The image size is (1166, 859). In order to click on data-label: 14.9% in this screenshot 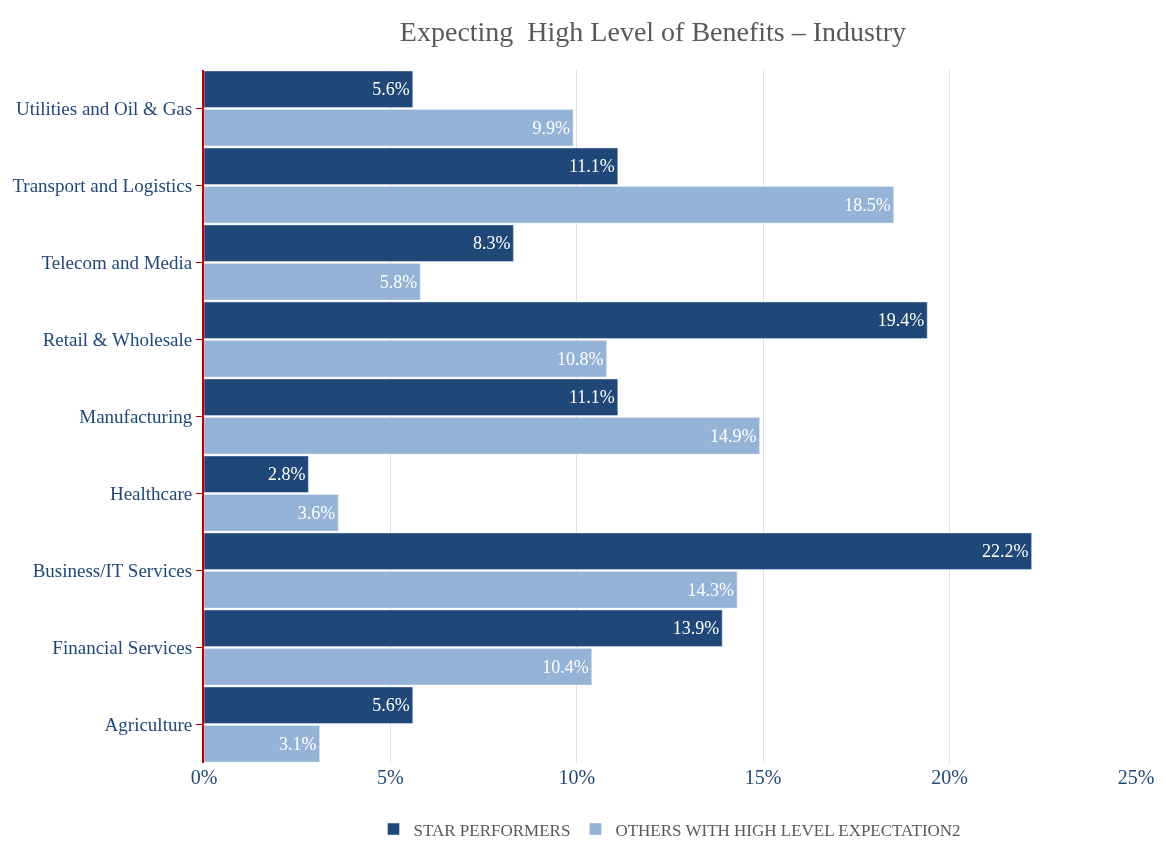, I will do `click(733, 435)`.